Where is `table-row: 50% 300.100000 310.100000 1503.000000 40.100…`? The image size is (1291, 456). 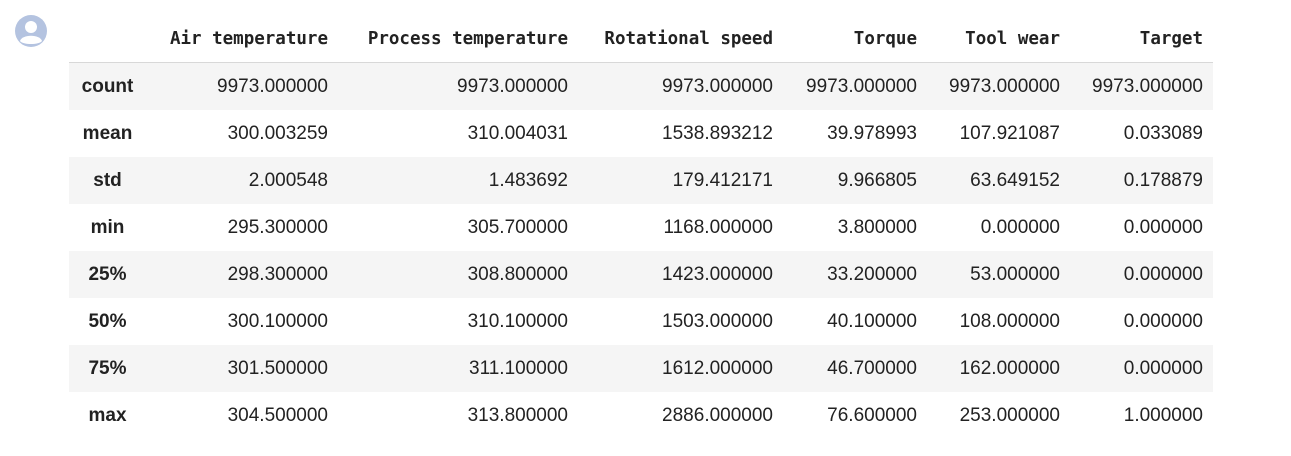 table-row: 50% 300.100000 310.100000 1503.000000 40.100… is located at coordinates (641, 321).